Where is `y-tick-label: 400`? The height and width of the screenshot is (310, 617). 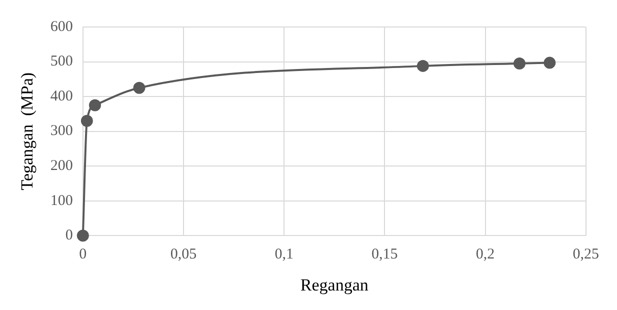 y-tick-label: 400 is located at coordinates (61, 96).